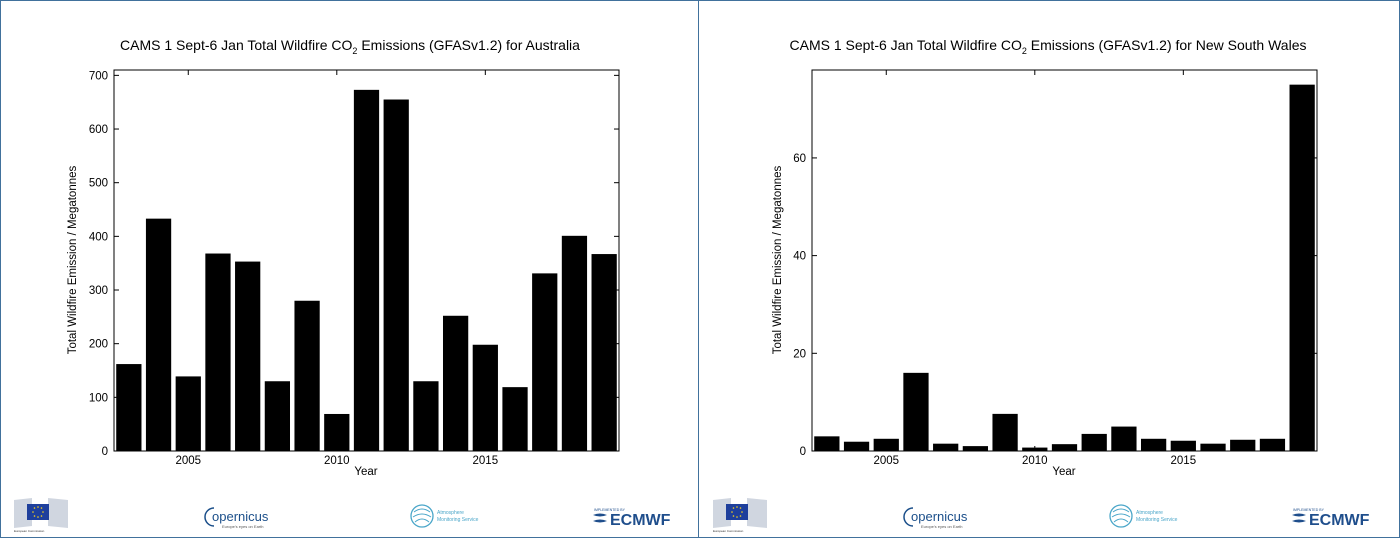 The height and width of the screenshot is (538, 1400). Describe the element at coordinates (98, 184) in the screenshot. I see `y-tick-label: 500` at that location.